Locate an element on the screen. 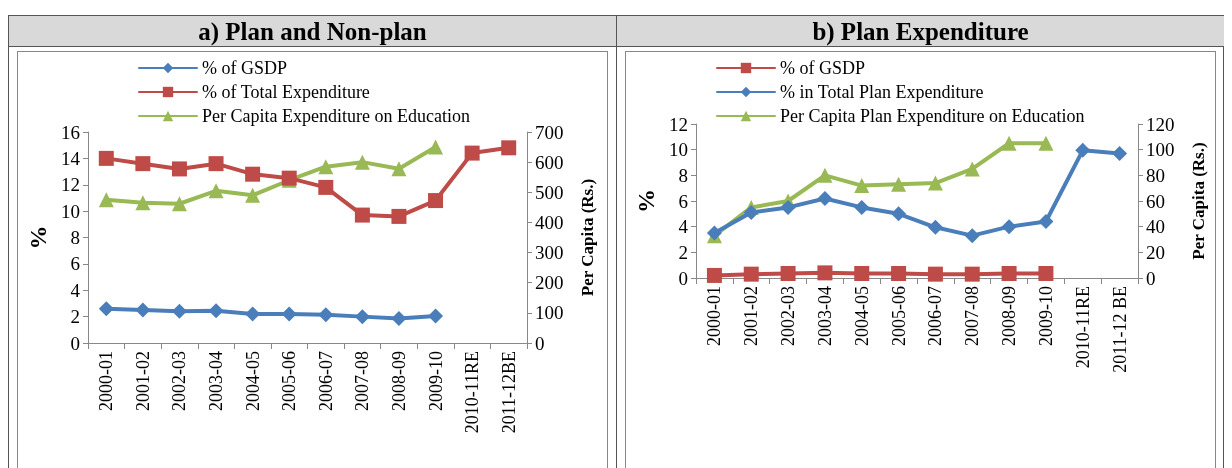  x-tick-label: 2011-12 BE is located at coordinates (1119, 329).